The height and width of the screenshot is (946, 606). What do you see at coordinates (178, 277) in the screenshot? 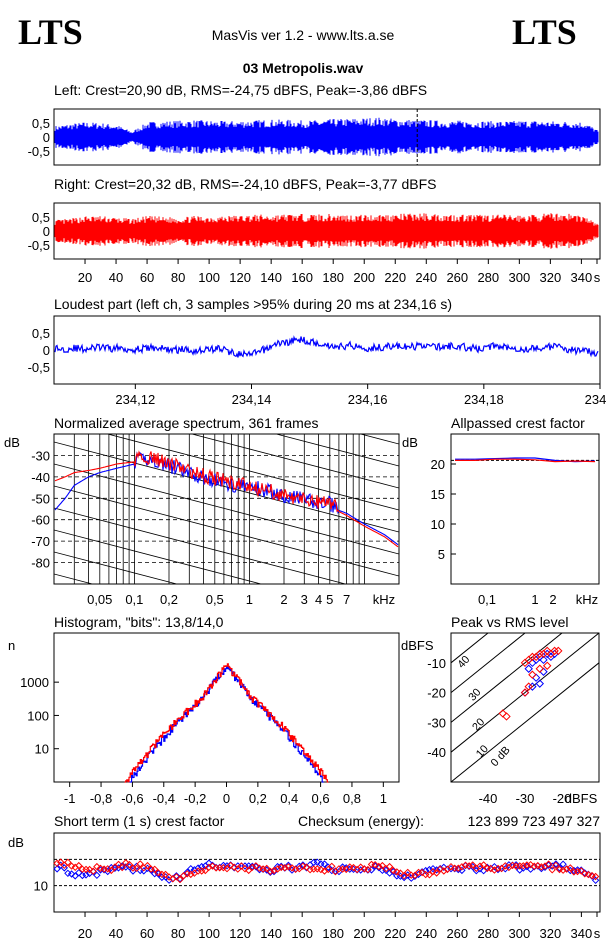
I see `right-xtick-3: 80` at bounding box center [178, 277].